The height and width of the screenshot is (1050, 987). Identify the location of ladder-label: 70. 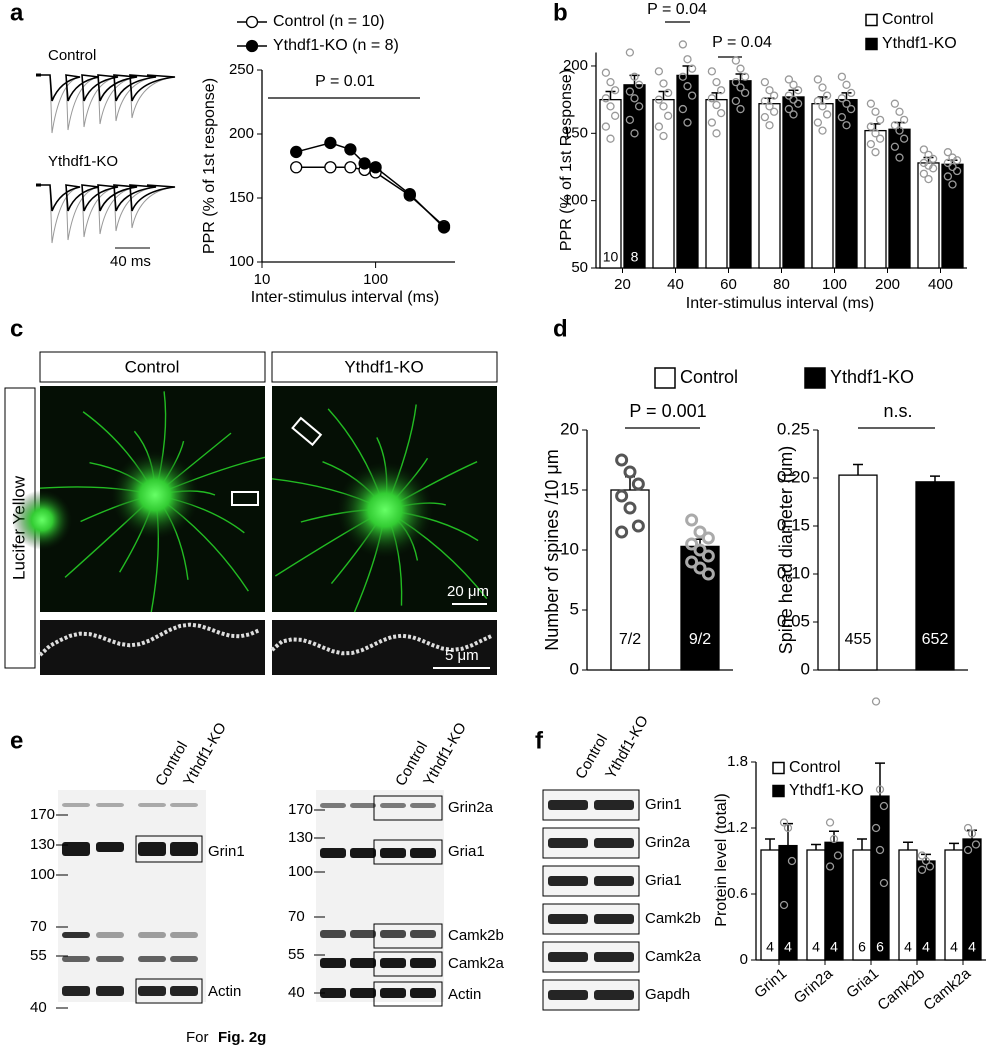
(296, 916).